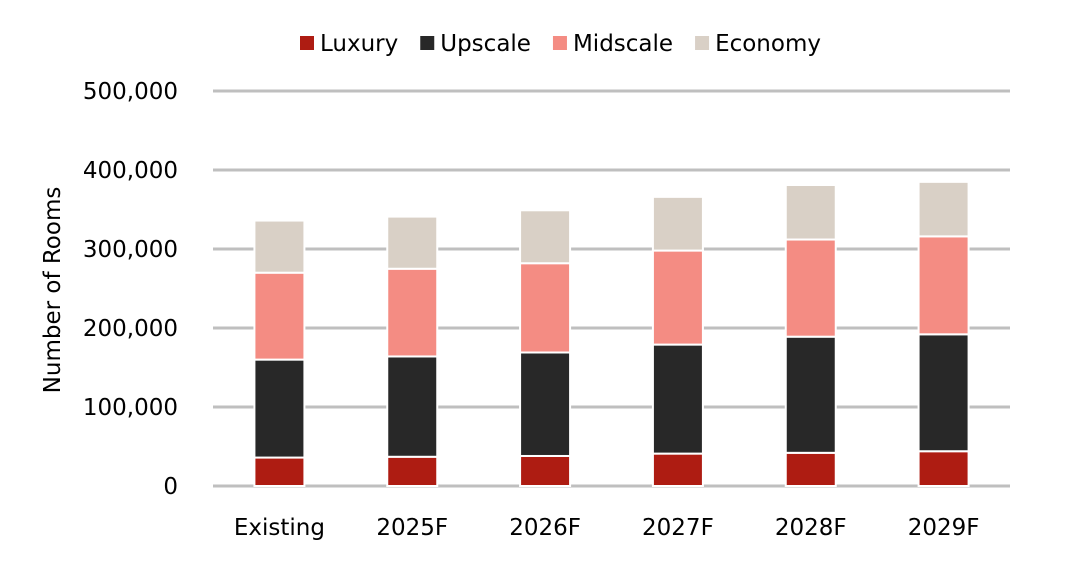  I want to click on legend-swatch-midscale, so click(559, 43).